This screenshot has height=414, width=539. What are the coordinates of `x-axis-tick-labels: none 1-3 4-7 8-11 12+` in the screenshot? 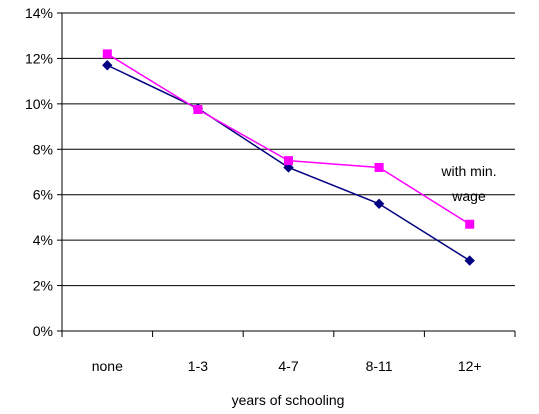 It's located at (287, 366).